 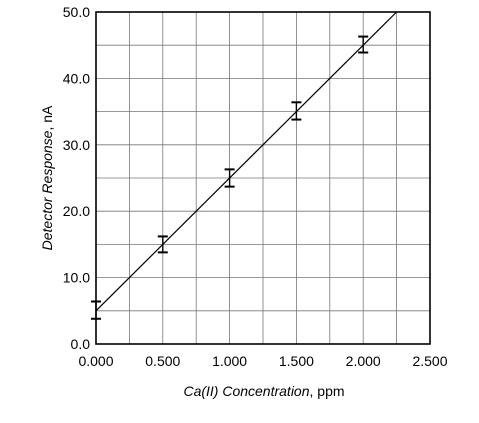 I want to click on y-axis-label: Detector Response, nA, so click(x=47, y=177).